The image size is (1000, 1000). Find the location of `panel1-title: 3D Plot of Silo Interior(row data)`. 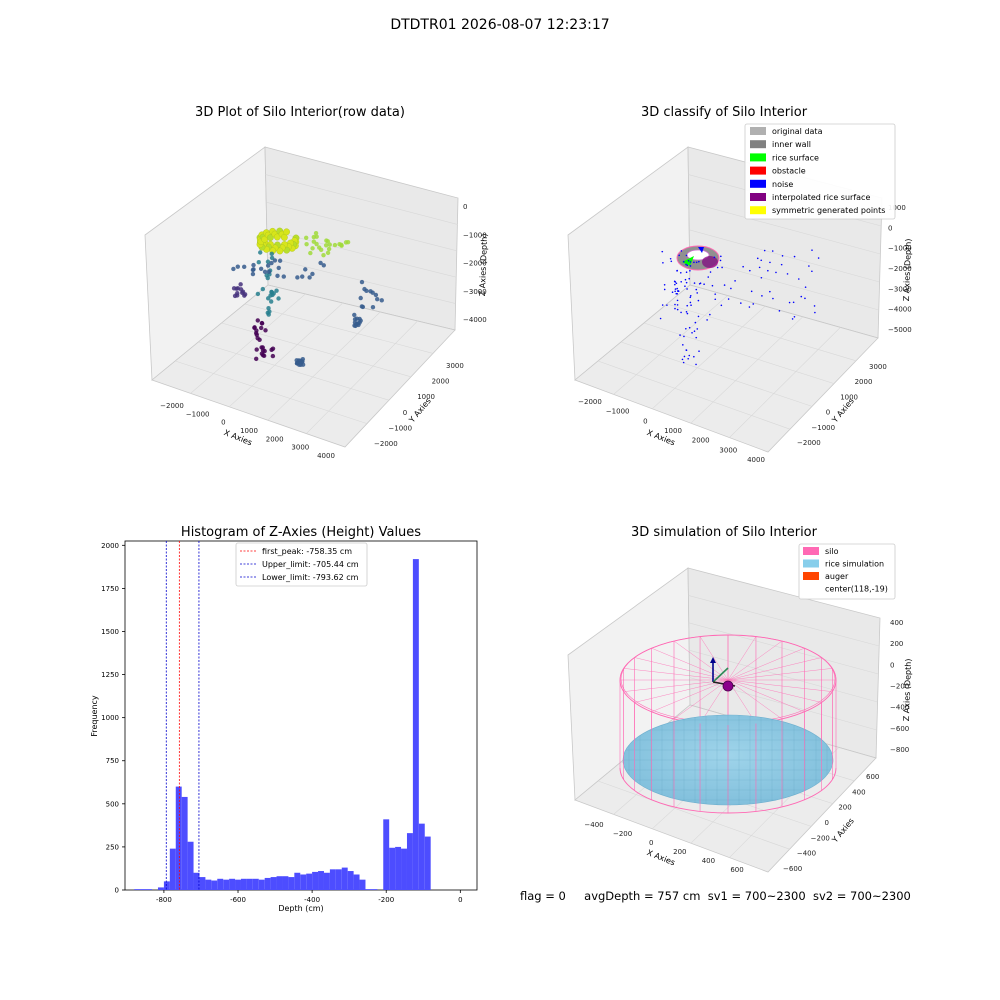

panel1-title: 3D Plot of Silo Interior(row data) is located at coordinates (300, 112).